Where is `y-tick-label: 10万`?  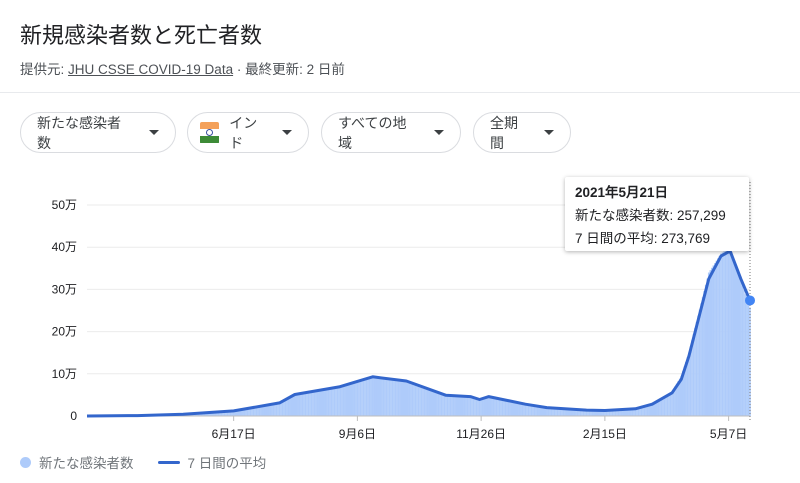 y-tick-label: 10万 is located at coordinates (64, 374).